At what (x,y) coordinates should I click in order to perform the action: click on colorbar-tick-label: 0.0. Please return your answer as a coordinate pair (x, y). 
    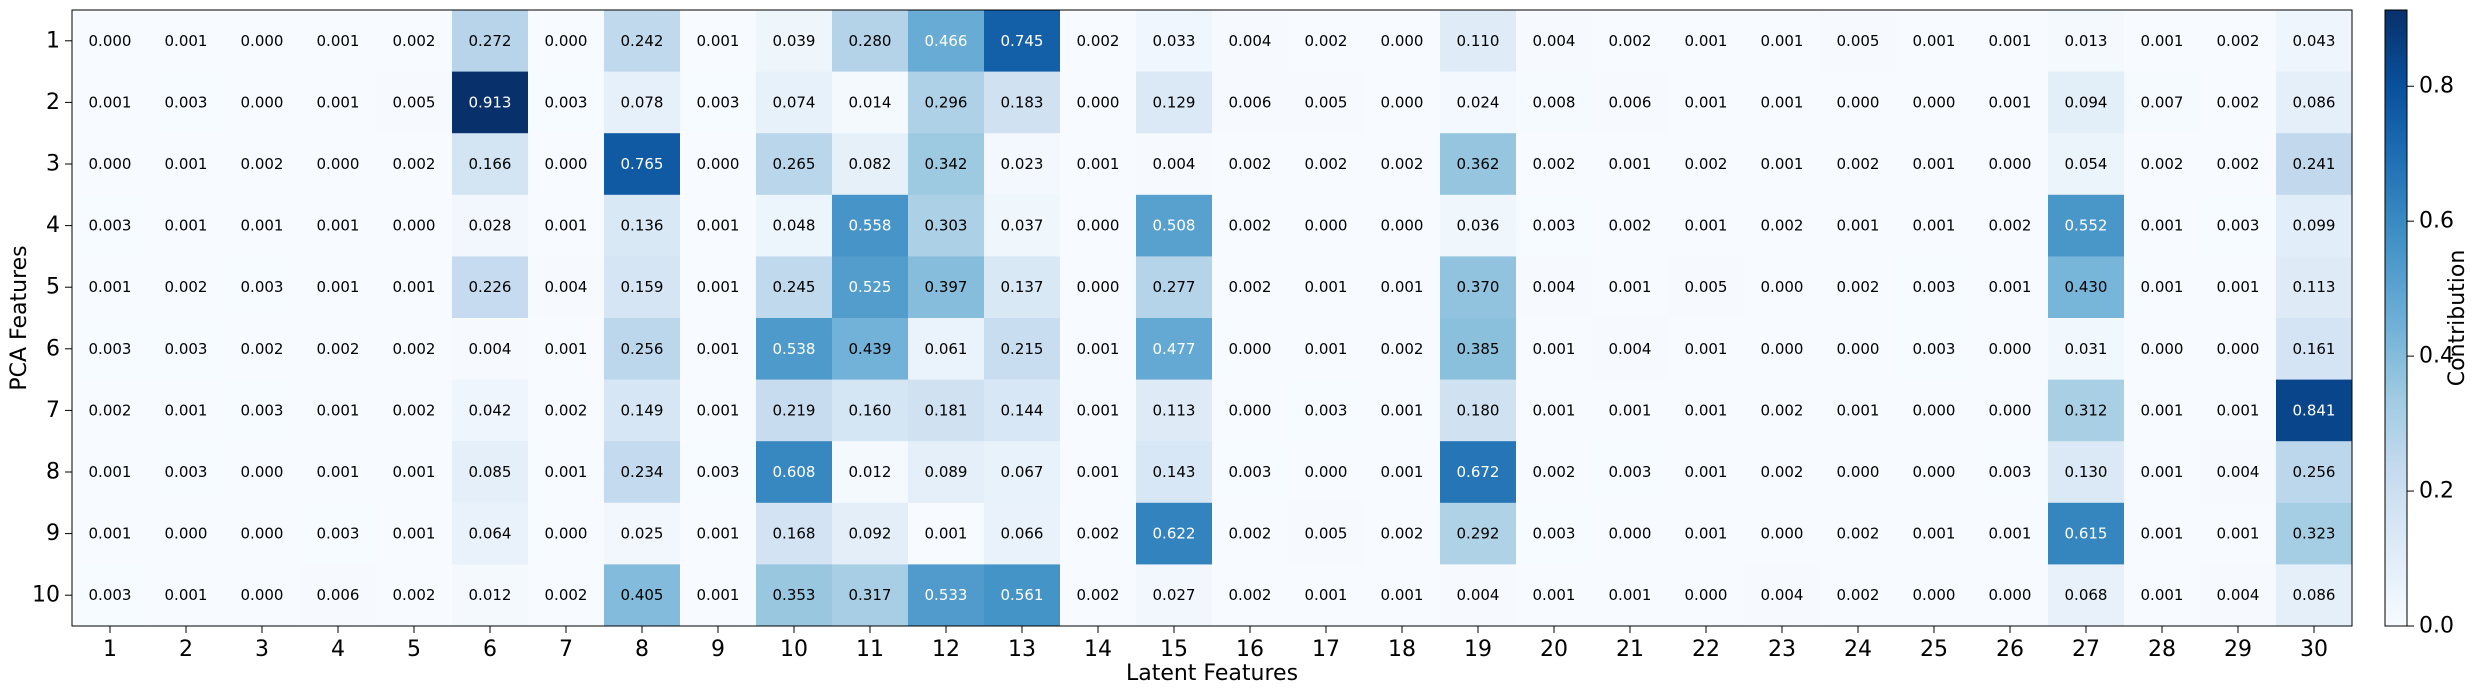
    Looking at the image, I should click on (2436, 626).